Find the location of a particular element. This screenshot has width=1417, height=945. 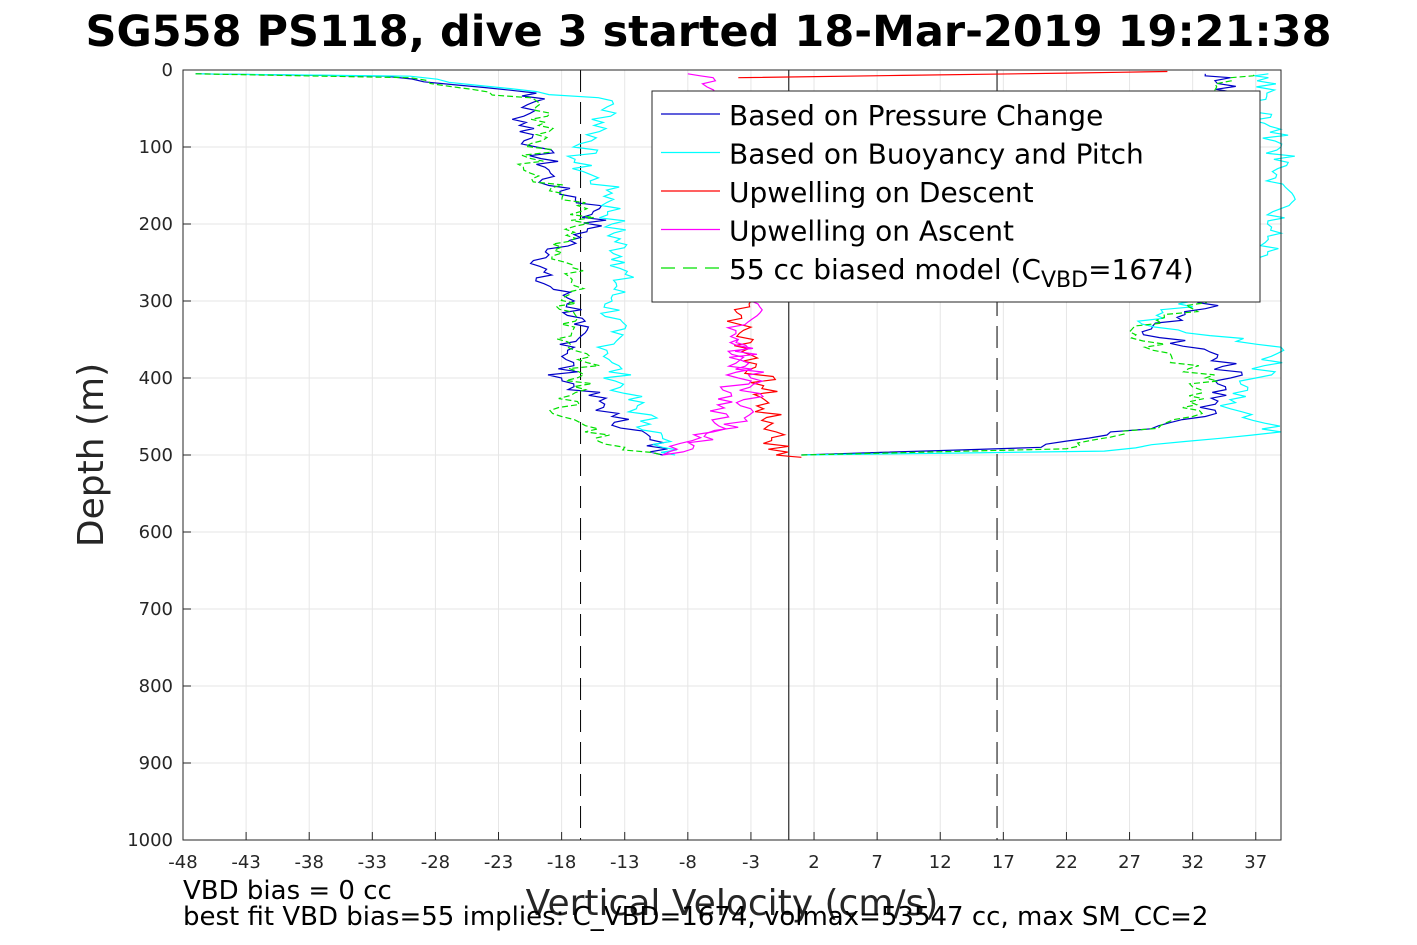

y-tick-label: 1000 is located at coordinates (150, 840).